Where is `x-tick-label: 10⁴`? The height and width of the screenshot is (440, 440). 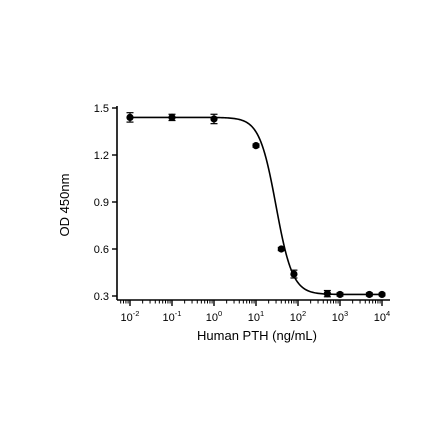 x-tick-label: 10⁴ is located at coordinates (382, 316).